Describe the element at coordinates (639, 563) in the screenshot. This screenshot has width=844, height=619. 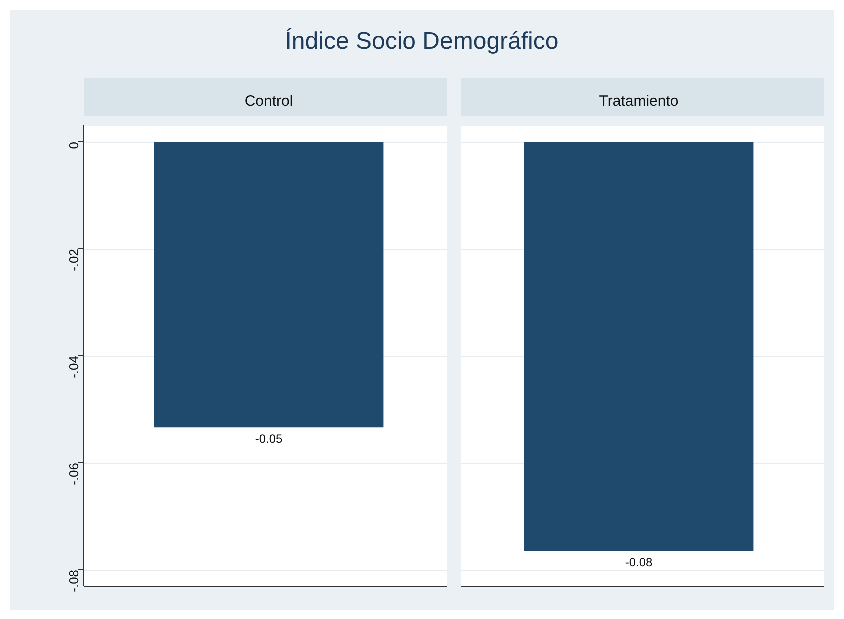
I see `data-label: -0.08` at that location.